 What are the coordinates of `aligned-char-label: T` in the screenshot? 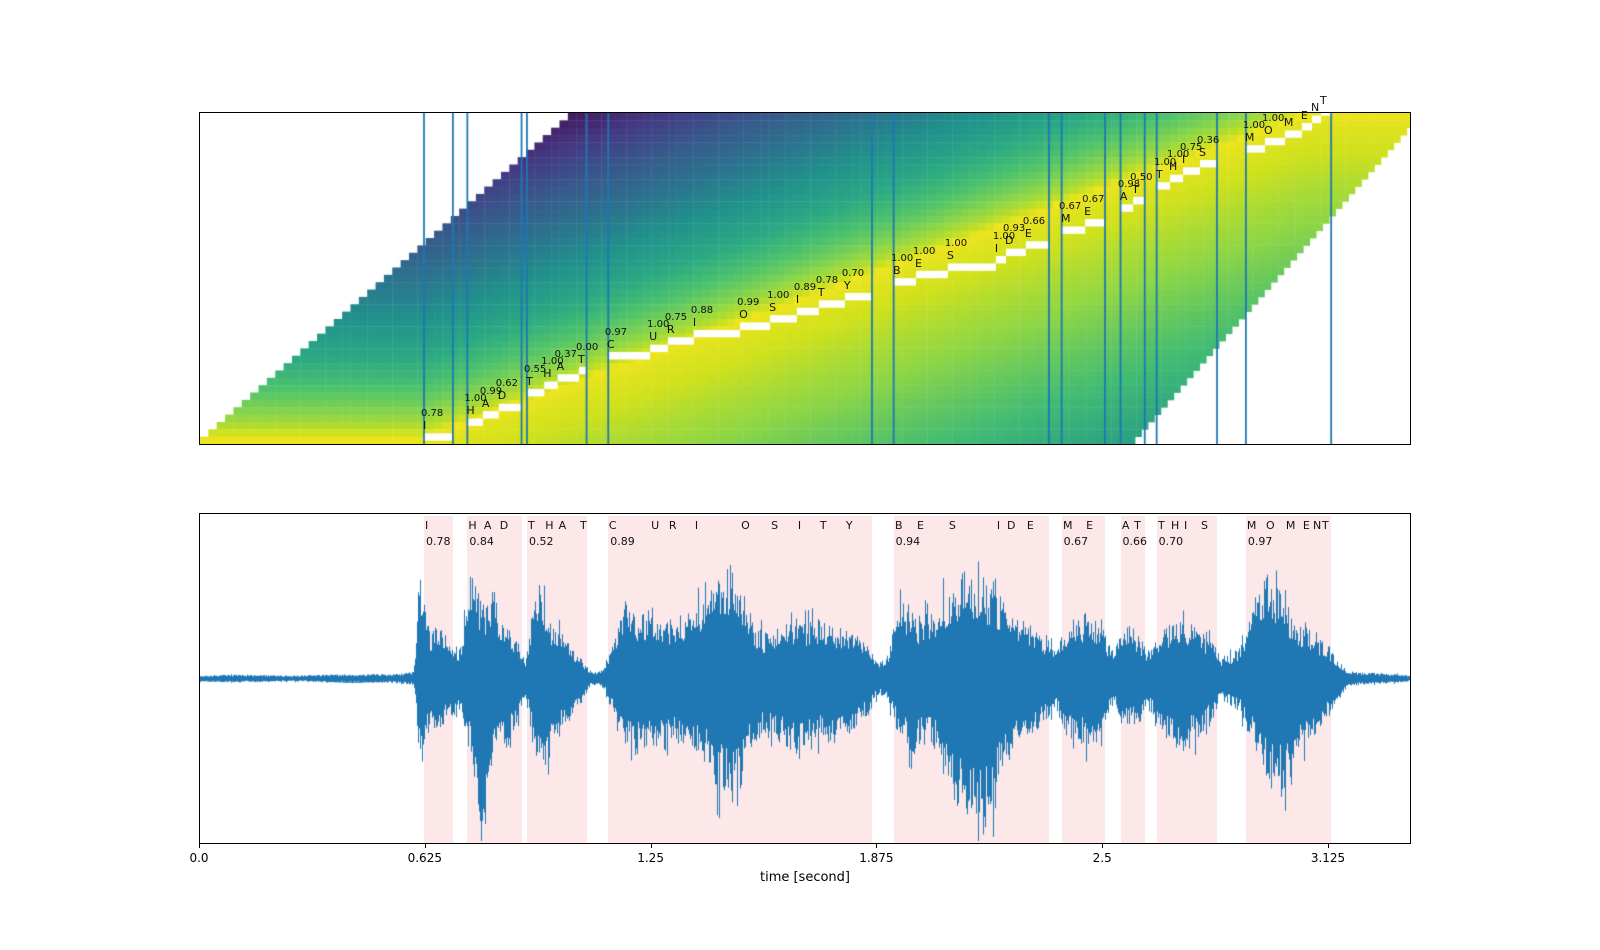 It's located at (1323, 100).